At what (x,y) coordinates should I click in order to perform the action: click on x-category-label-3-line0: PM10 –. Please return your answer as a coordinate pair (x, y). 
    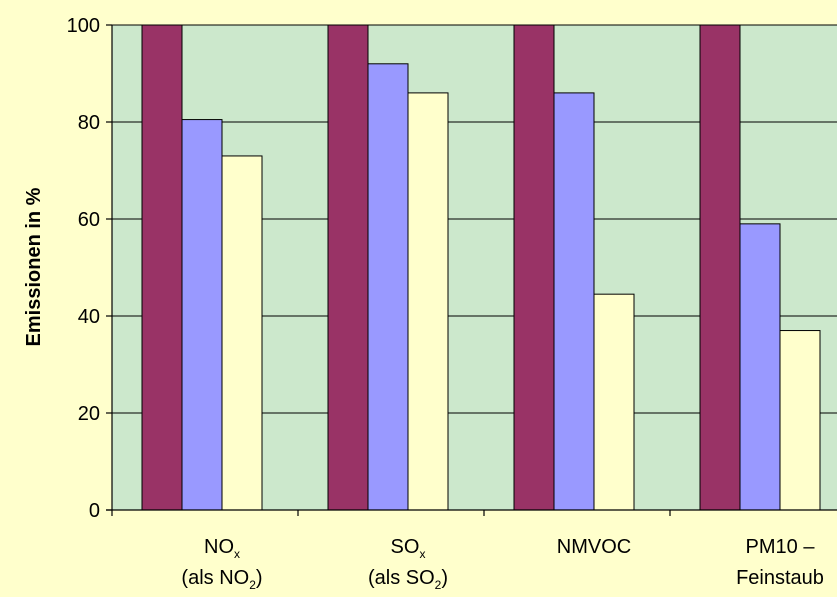
    Looking at the image, I should click on (781, 547).